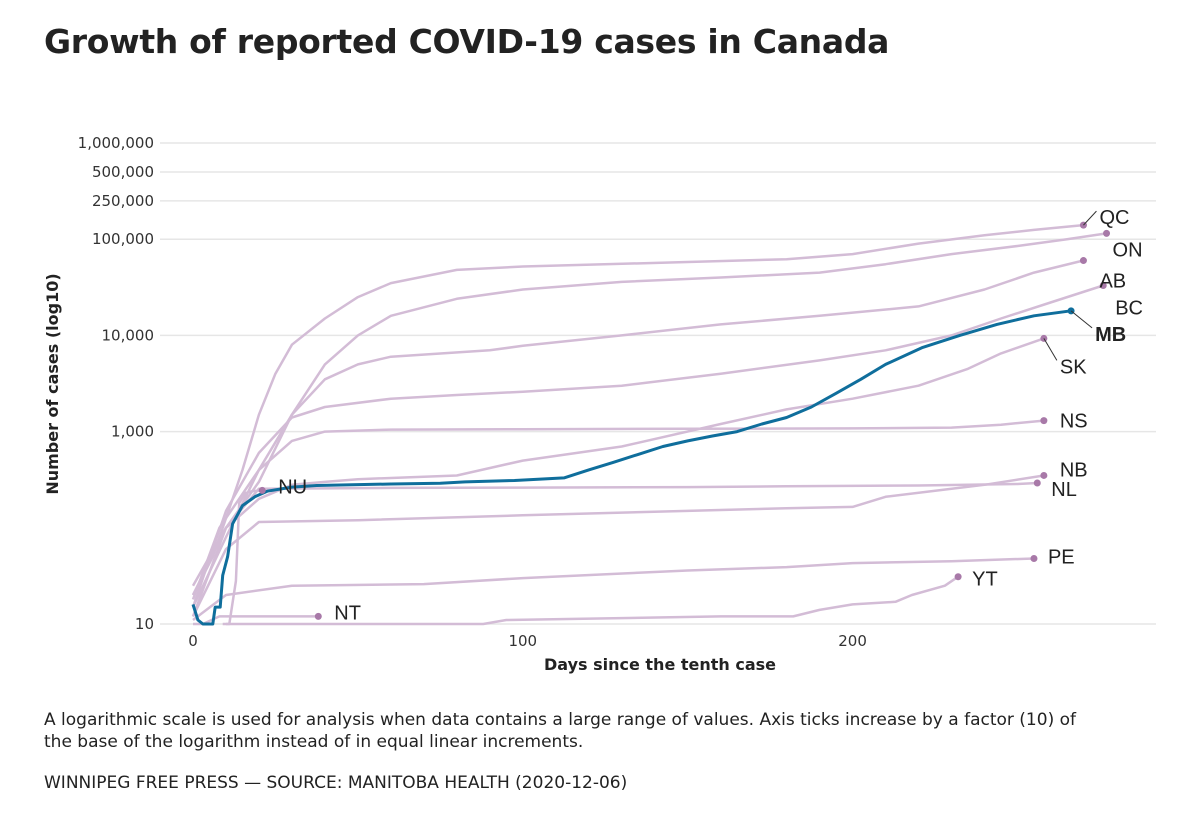 This screenshot has width=1200, height=831. What do you see at coordinates (128, 335) in the screenshot?
I see `y-tick-label: 10,000` at bounding box center [128, 335].